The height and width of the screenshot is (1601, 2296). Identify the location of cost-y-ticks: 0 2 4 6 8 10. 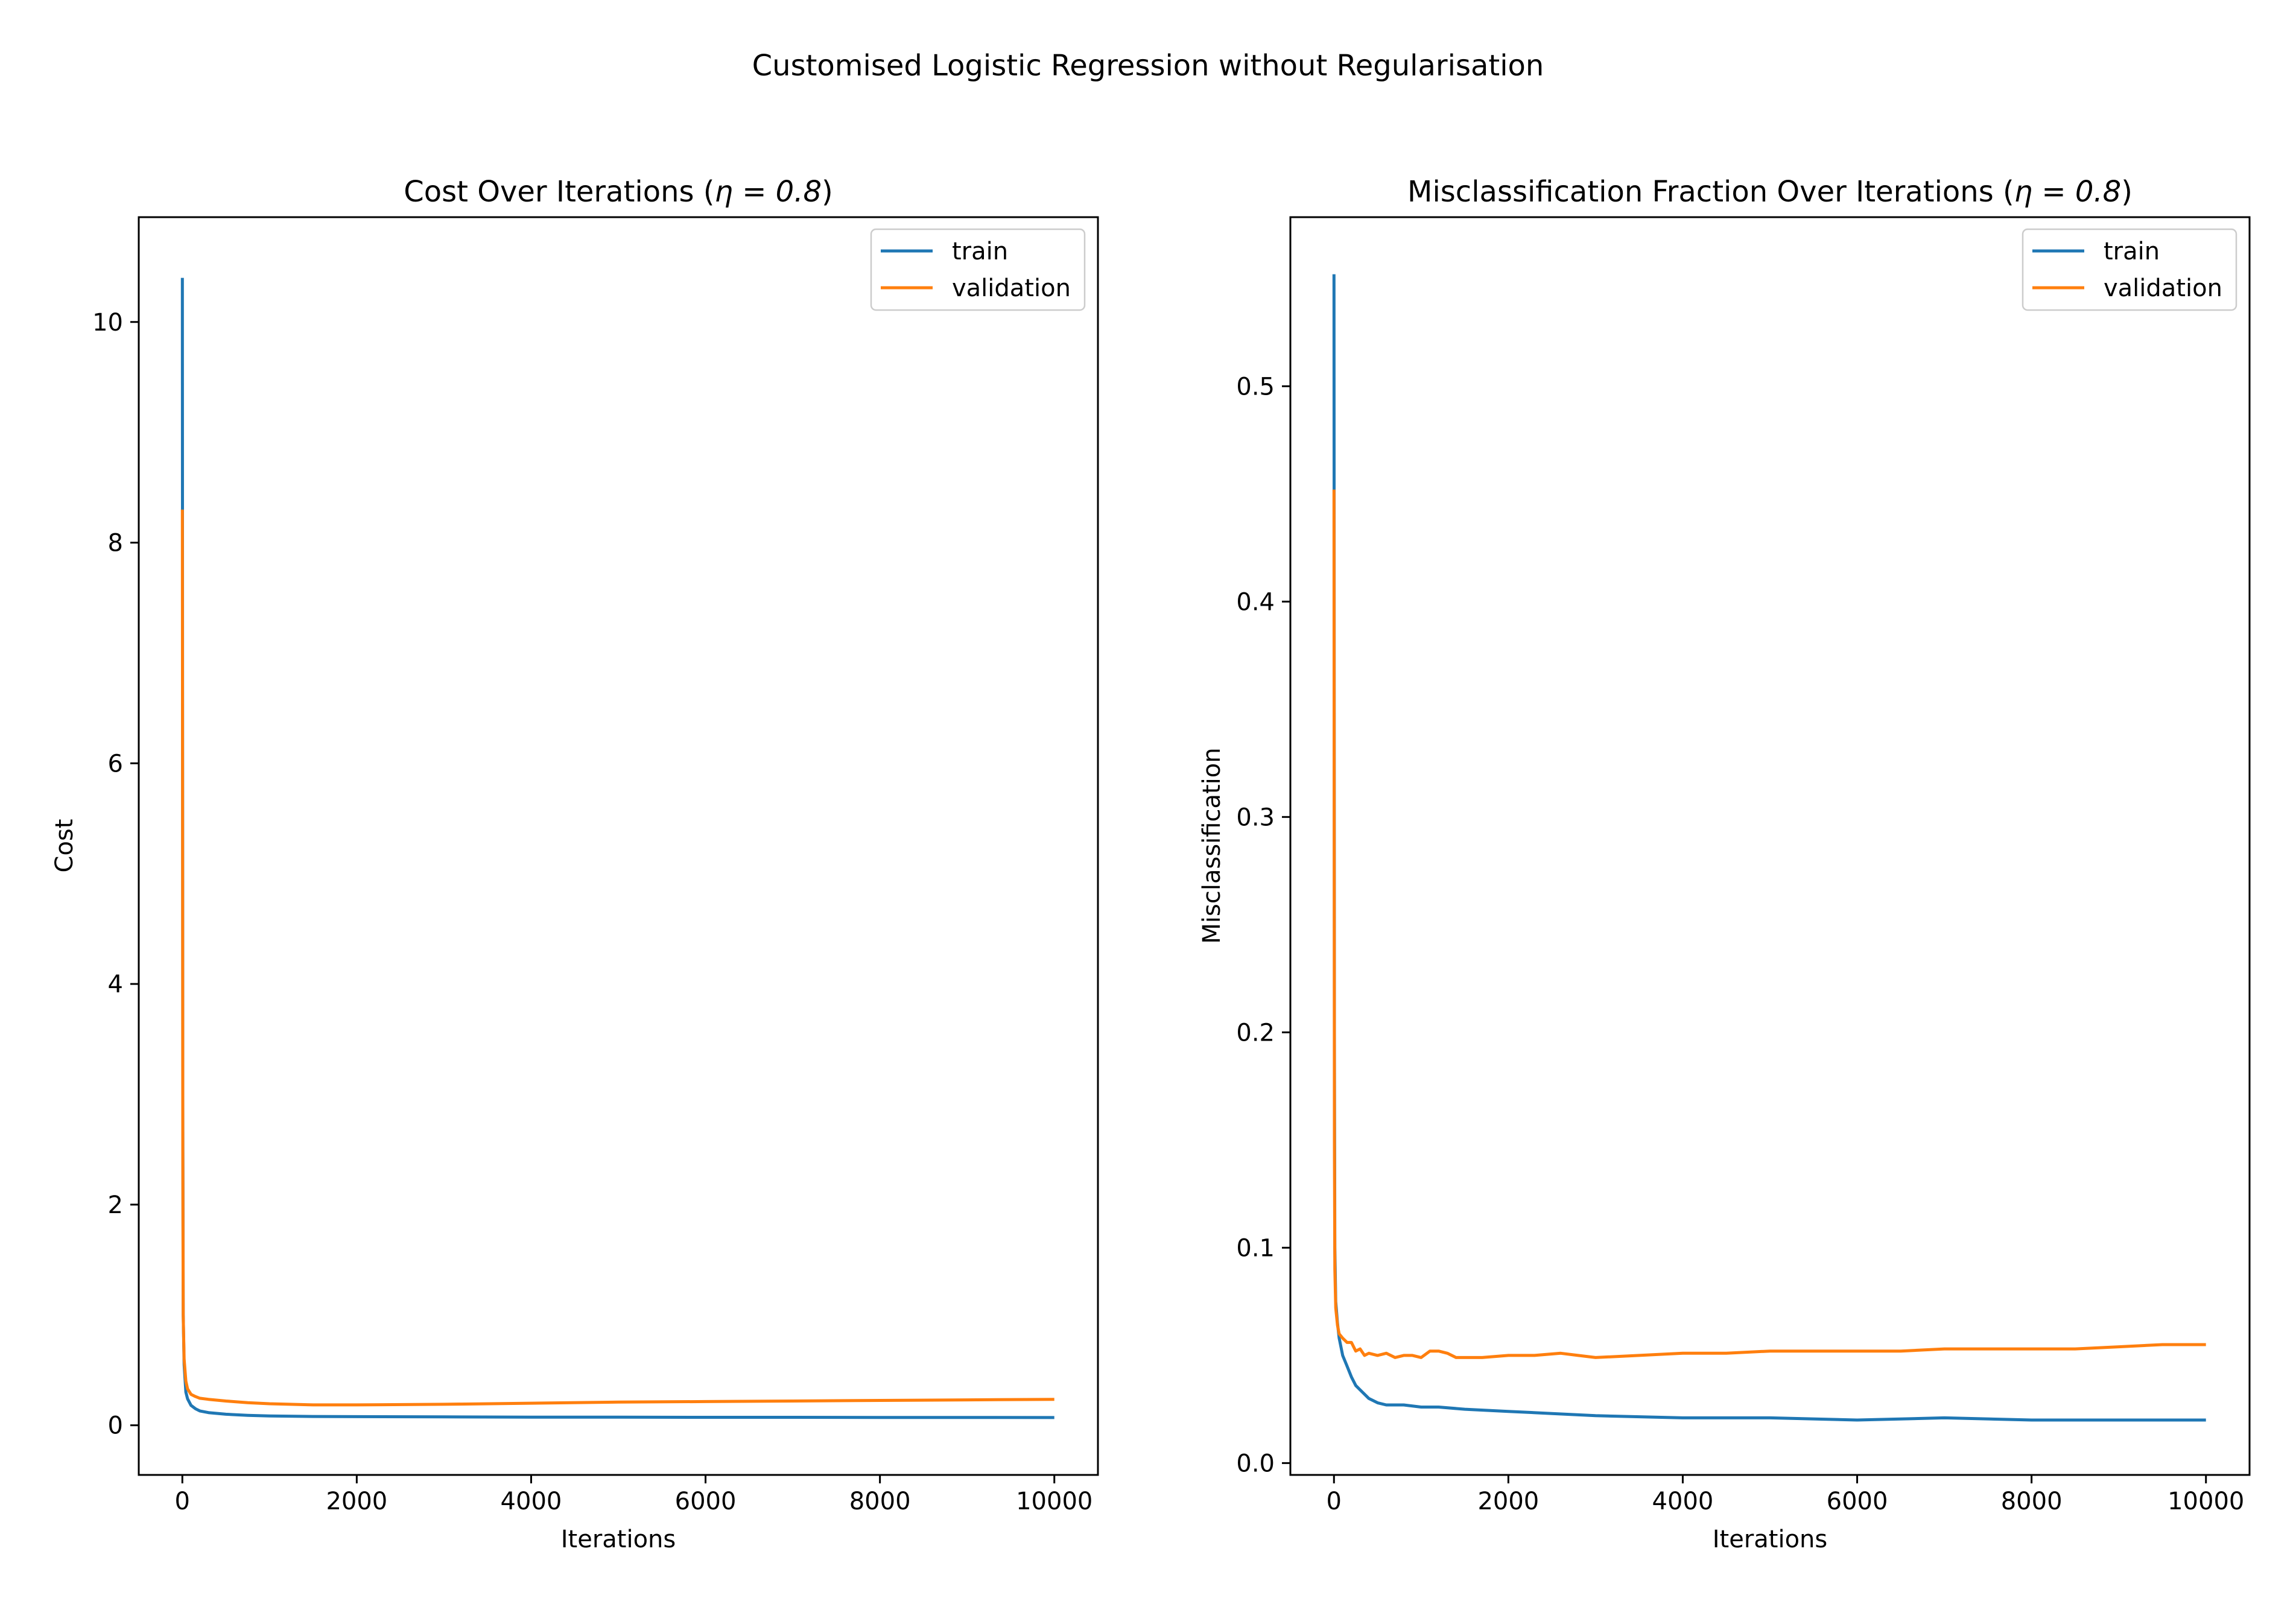
(116, 874).